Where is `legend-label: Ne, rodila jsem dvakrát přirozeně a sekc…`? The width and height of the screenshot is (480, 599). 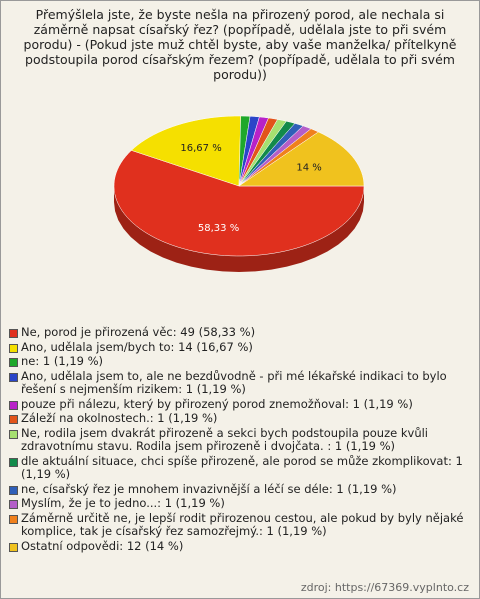 legend-label: Ne, rodila jsem dvakrát přirozeně a sekc… is located at coordinates (224, 439).